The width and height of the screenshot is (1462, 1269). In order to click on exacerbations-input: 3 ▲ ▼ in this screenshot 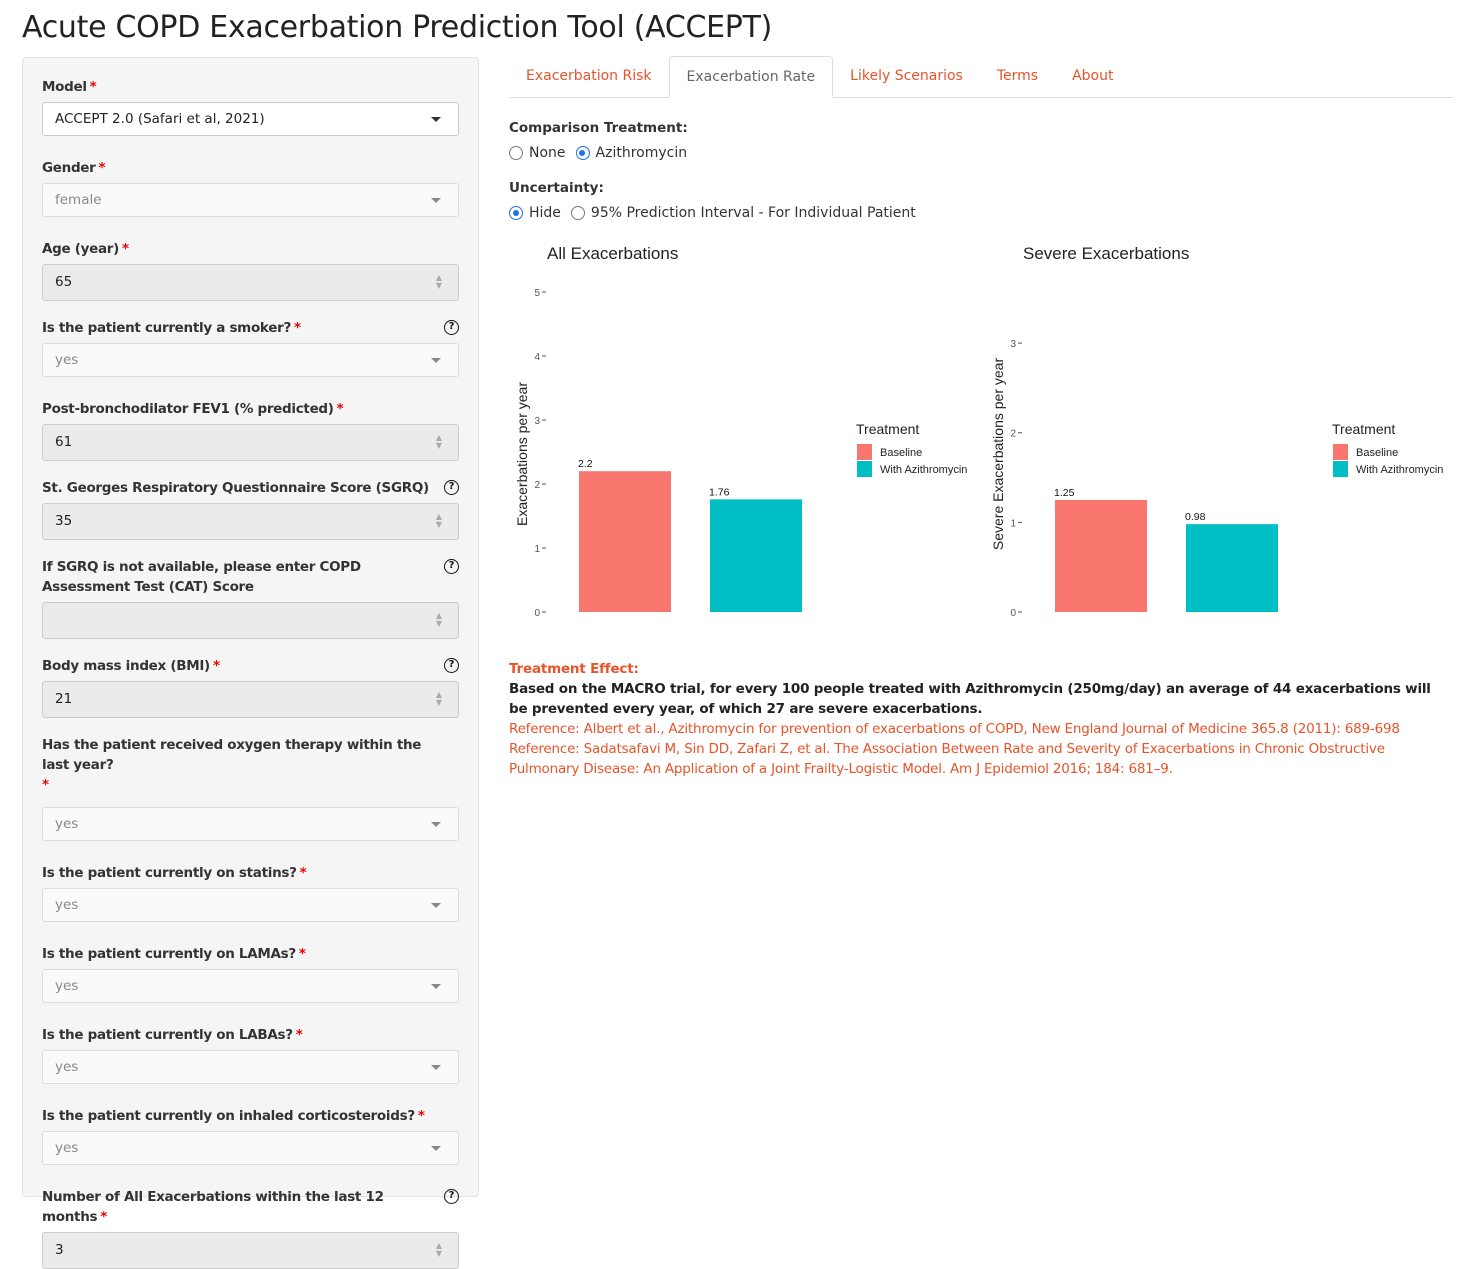, I will do `click(250, 1250)`.